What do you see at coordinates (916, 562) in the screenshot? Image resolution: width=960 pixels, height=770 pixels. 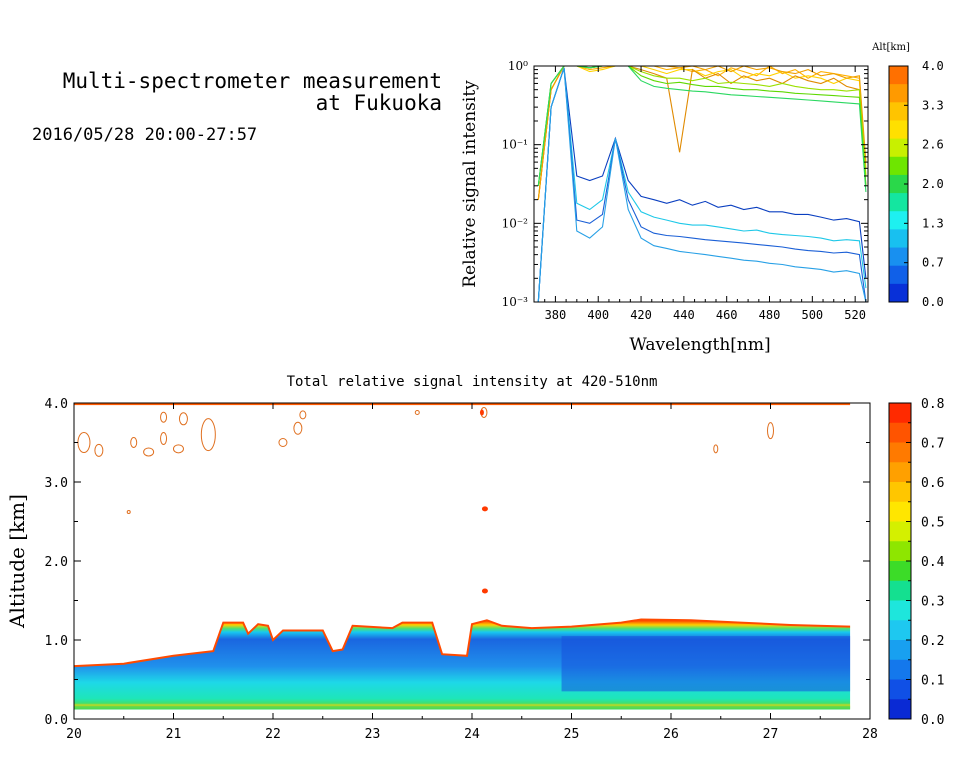 I see `heatmap-colorbar: 0.8 0.7 0.6 0.5 0.4 0.3 0.2 0.1 0.0` at bounding box center [916, 562].